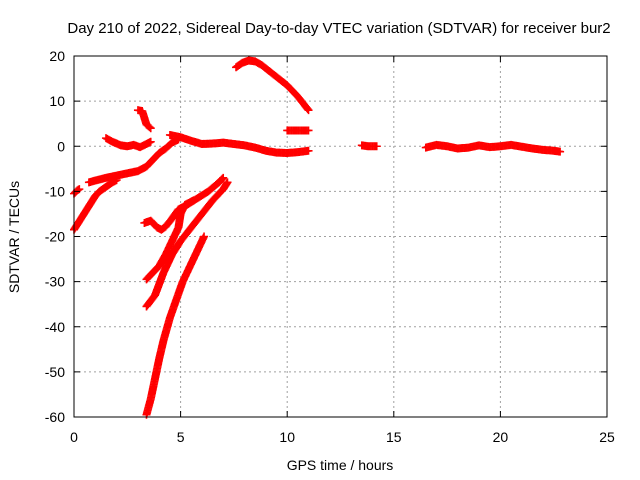  Describe the element at coordinates (57, 101) in the screenshot. I see `y-tick-label: 10` at that location.